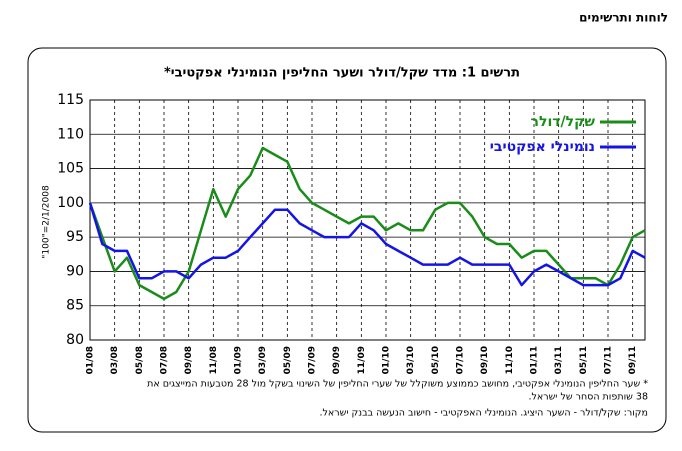  What do you see at coordinates (70, 100) in the screenshot?
I see `y-tick-label: 115` at bounding box center [70, 100].